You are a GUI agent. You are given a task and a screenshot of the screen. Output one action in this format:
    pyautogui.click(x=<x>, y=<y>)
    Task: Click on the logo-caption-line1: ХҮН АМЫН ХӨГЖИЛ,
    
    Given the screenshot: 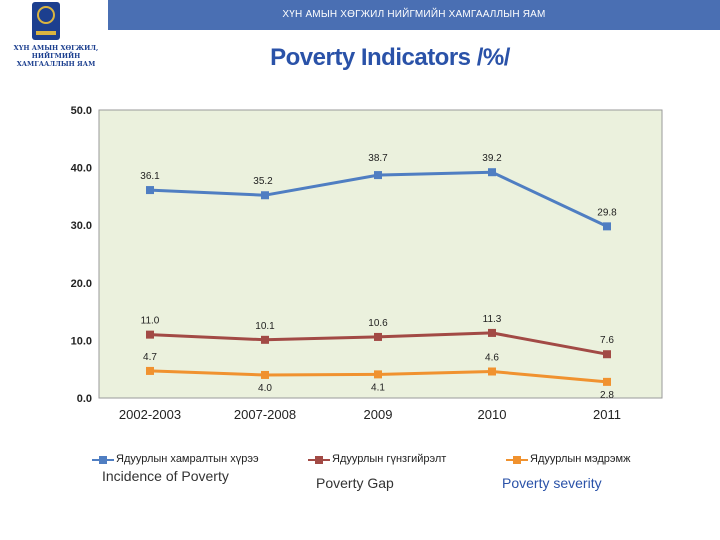 What is the action you would take?
    pyautogui.click(x=56, y=48)
    